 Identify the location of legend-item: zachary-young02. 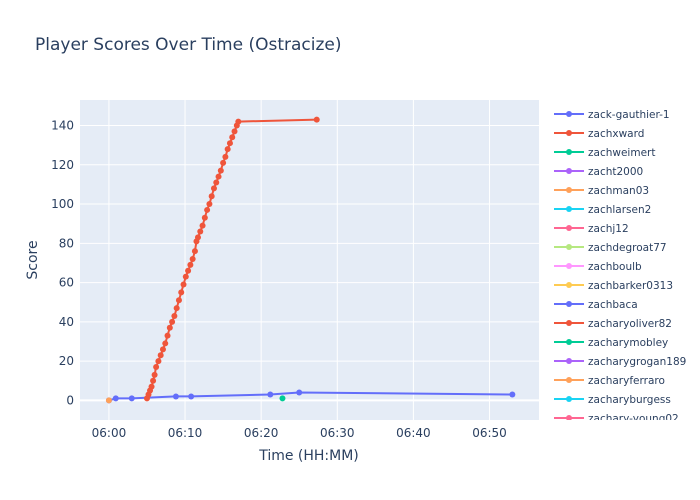
(616, 419).